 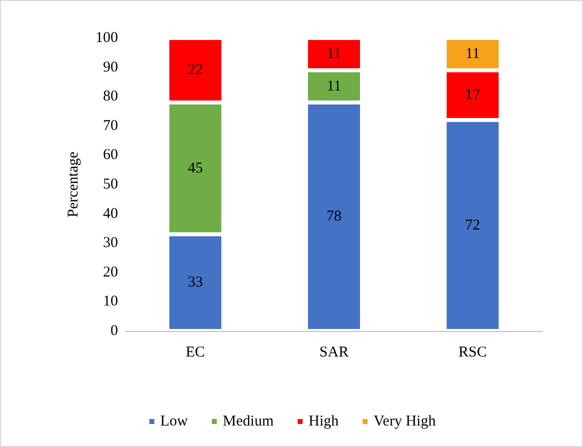 What do you see at coordinates (334, 216) in the screenshot?
I see `data-label: 78` at bounding box center [334, 216].